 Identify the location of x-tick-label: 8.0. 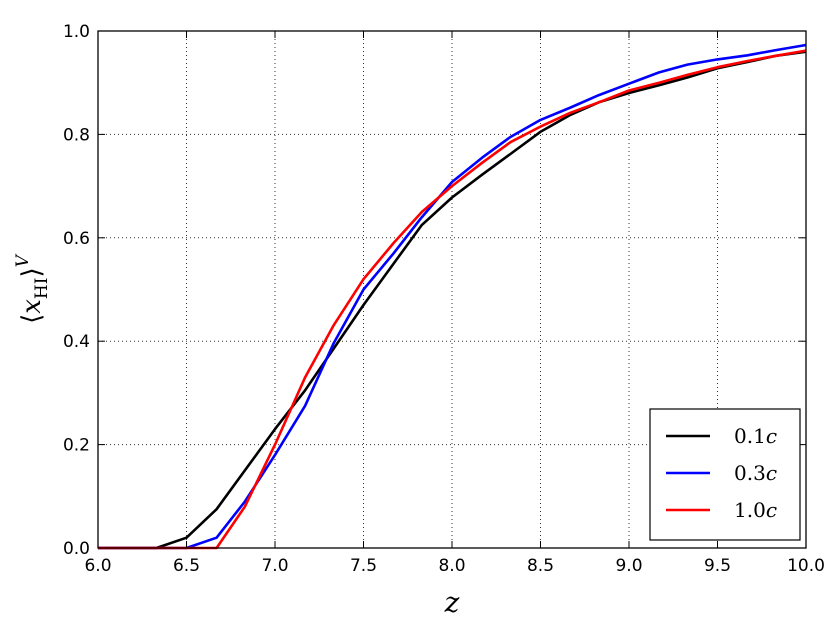
(451, 566).